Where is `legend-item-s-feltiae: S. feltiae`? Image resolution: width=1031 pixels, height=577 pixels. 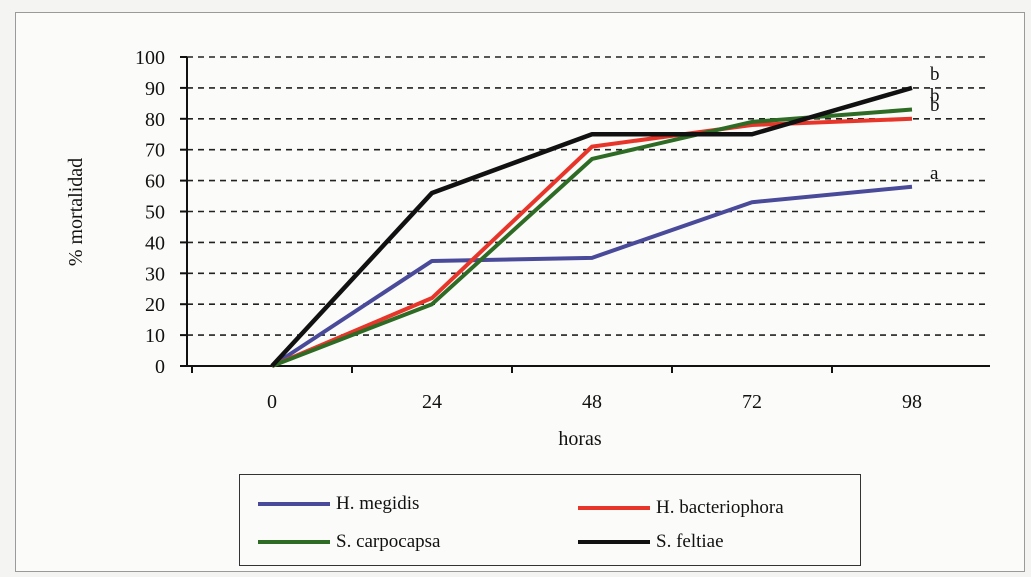 legend-item-s-feltiae: S. feltiae is located at coordinates (651, 542).